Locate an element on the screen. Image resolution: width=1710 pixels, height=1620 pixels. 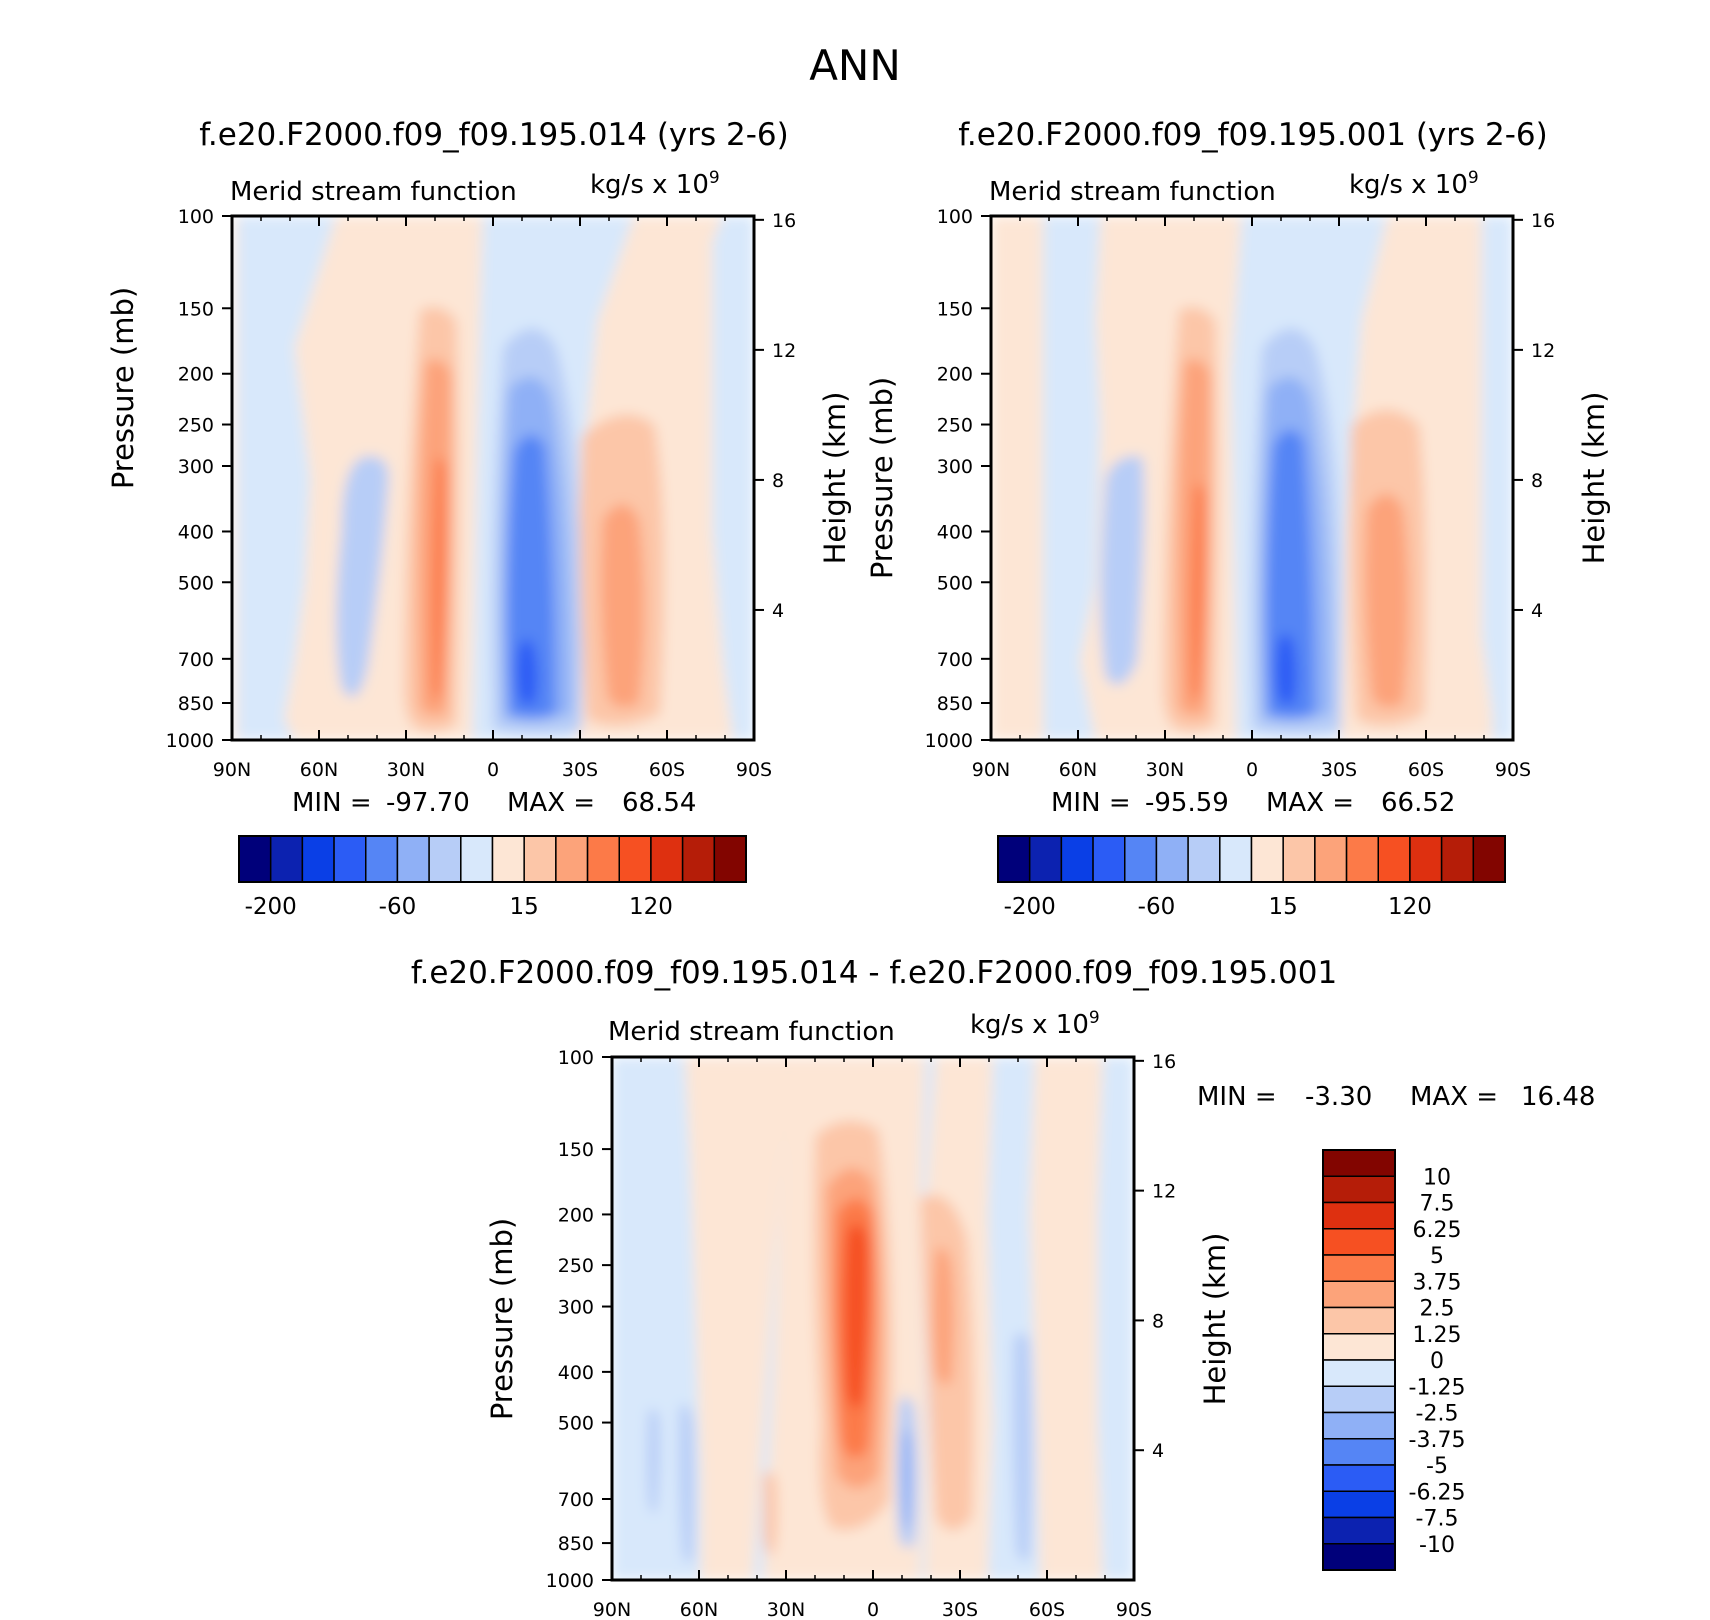
y-tick-label: 400 is located at coordinates (196, 532).